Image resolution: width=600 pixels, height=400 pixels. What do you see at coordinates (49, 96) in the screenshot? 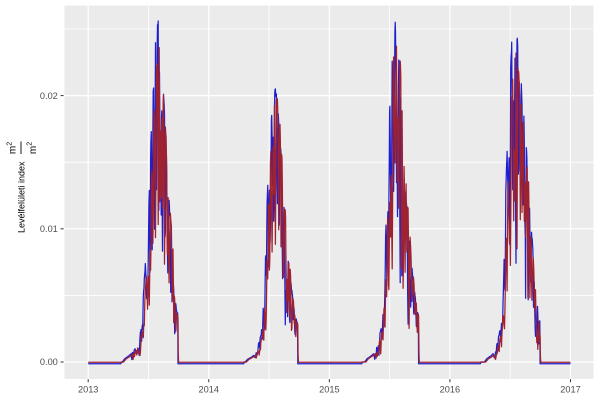
I see `svg-text: 0.02` at bounding box center [49, 96].